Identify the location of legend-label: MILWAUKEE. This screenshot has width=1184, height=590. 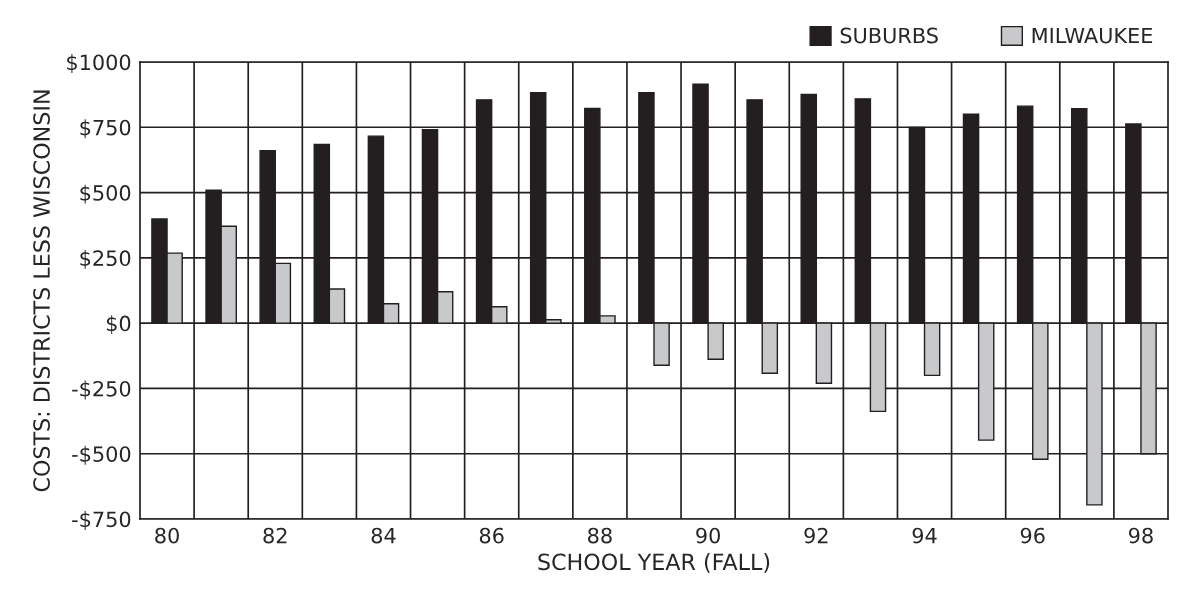
(1092, 35).